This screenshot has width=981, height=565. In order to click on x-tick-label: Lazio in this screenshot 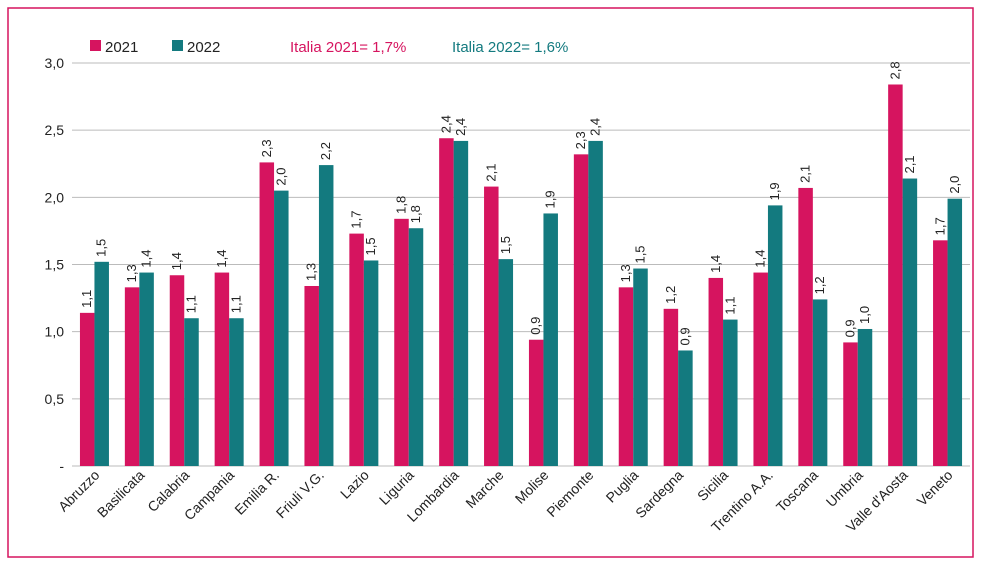, I will do `click(354, 484)`.